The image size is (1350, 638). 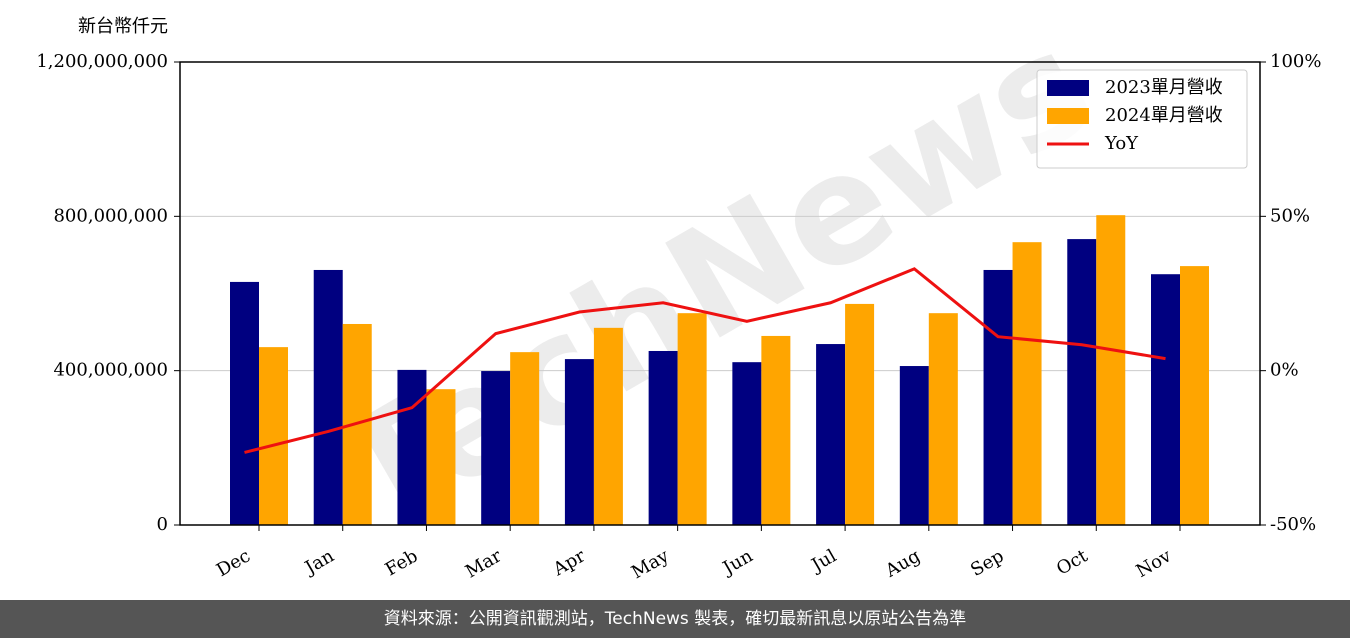 I want to click on legend-label: 2023單月營收, so click(x=1164, y=87).